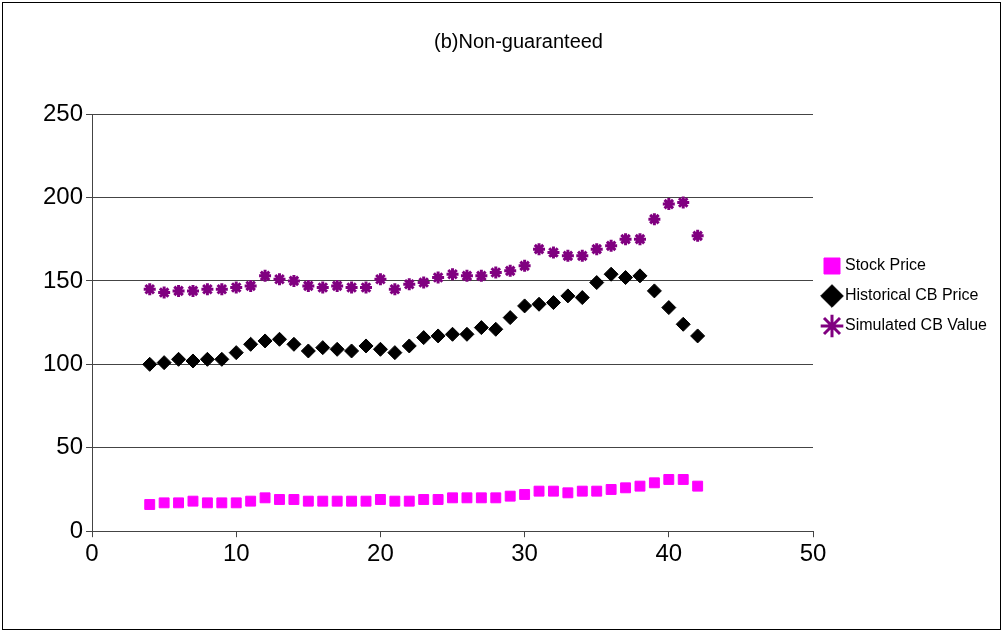 This screenshot has width=1005, height=632. I want to click on x-tick-label: 50, so click(813, 553).